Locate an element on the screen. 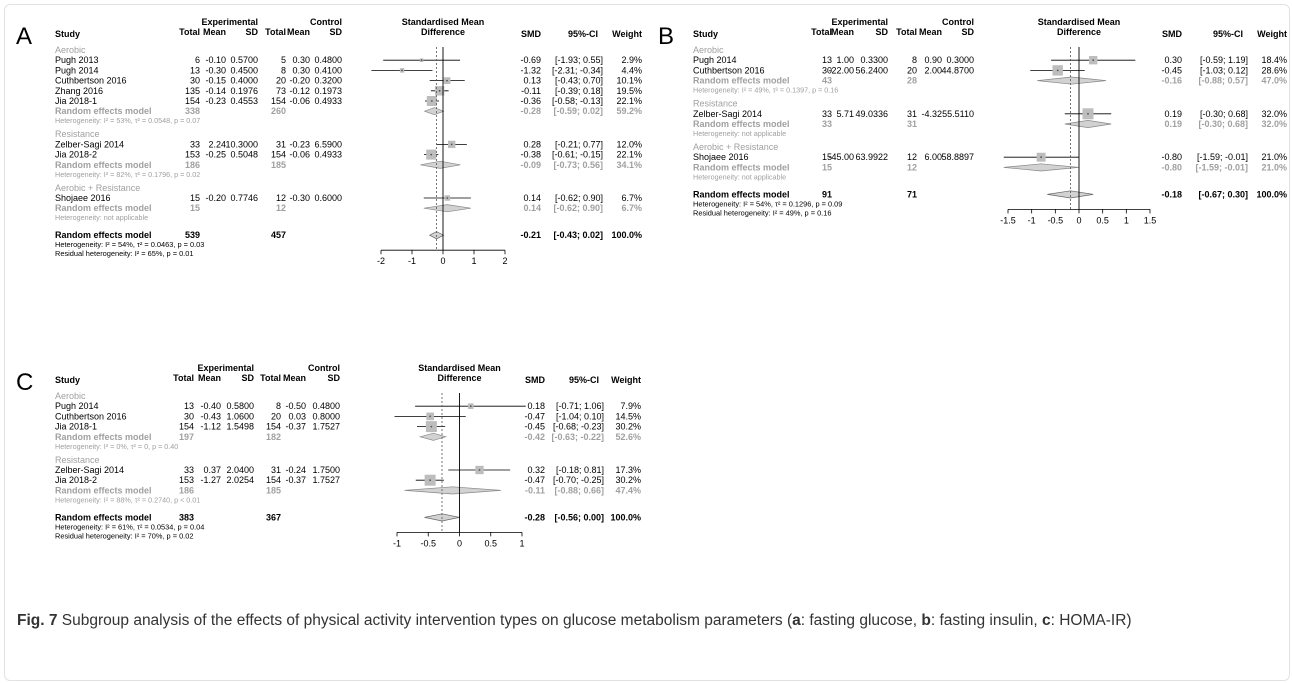 This screenshot has width=1292, height=683. exp-sd: 10.3000 is located at coordinates (241, 144).